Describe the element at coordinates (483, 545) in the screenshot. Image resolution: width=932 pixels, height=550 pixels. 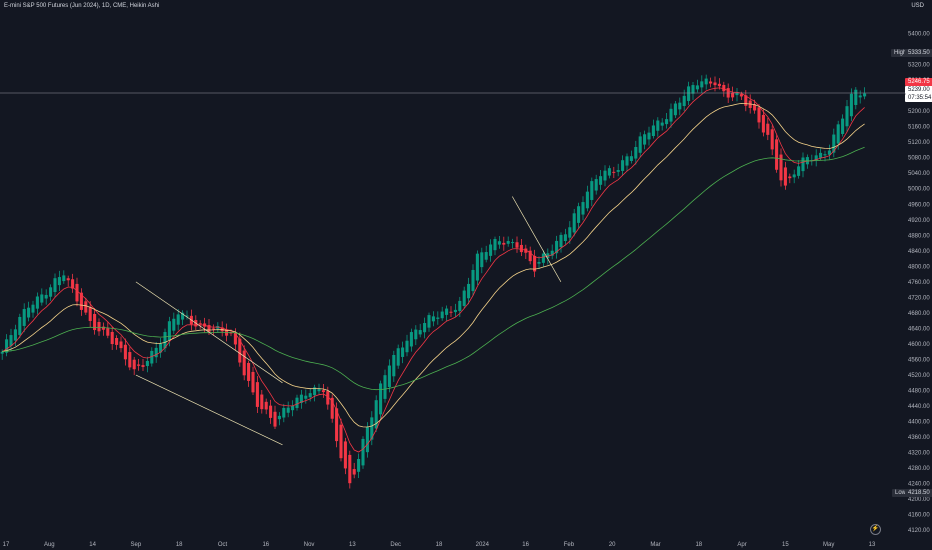
I see `x-tick-label: 2024` at that location.